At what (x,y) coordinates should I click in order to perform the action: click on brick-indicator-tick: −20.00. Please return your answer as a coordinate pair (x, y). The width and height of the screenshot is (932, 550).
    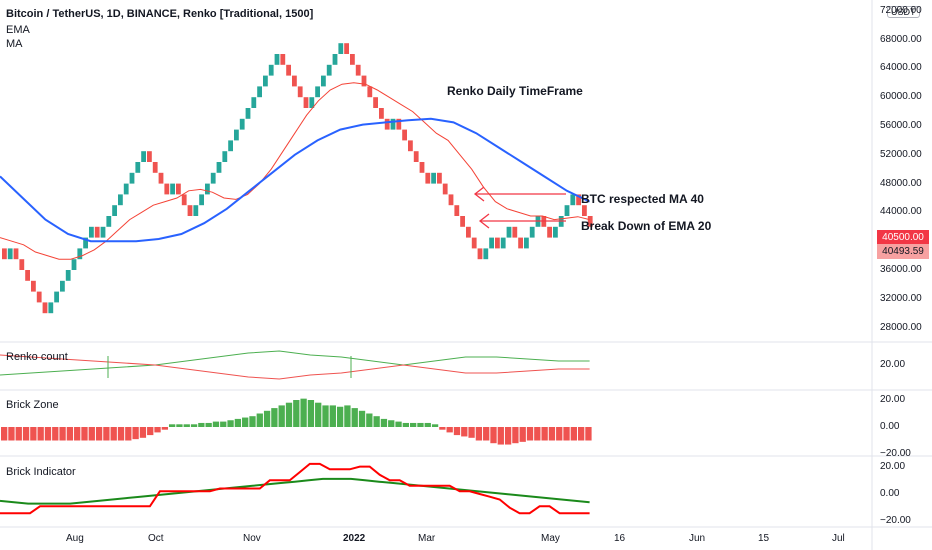
    Looking at the image, I should click on (895, 521).